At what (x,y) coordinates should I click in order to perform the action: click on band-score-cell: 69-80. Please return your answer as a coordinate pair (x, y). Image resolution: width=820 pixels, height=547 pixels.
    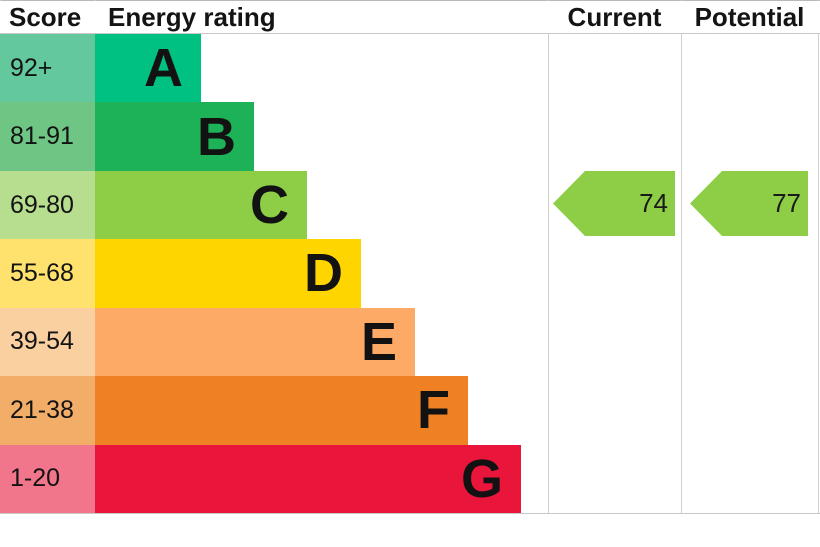
    Looking at the image, I should click on (47, 205).